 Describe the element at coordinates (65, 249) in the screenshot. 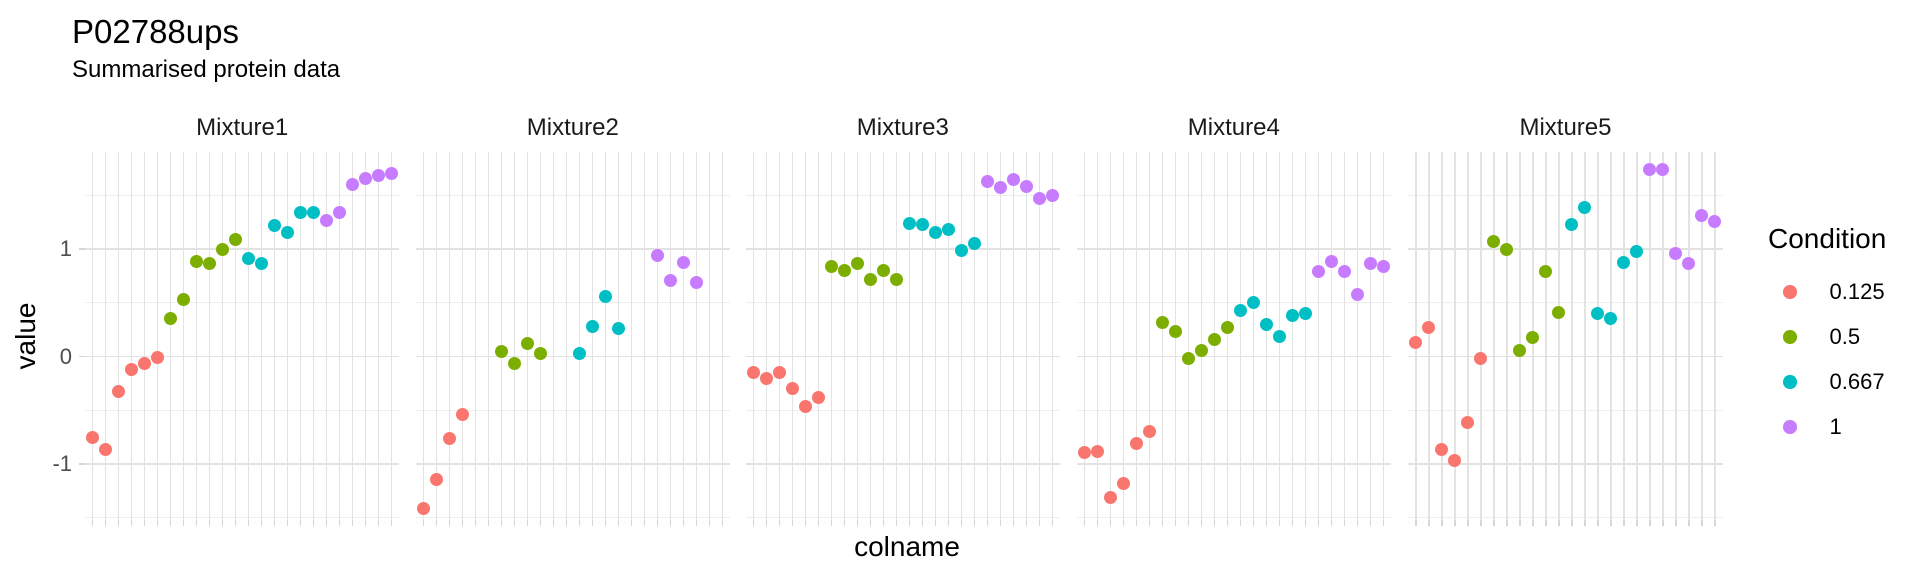

I see `y-axis-tick-label: 1` at that location.